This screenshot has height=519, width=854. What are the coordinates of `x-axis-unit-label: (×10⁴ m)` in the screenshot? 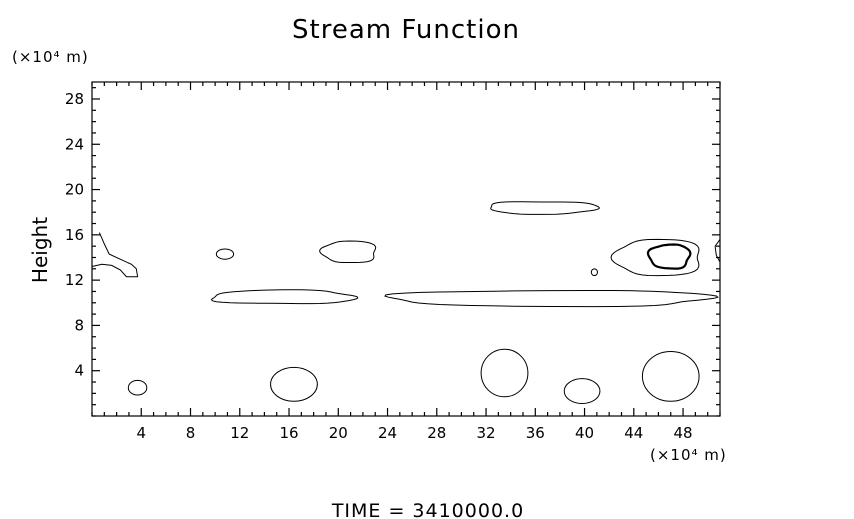 It's located at (688, 455).